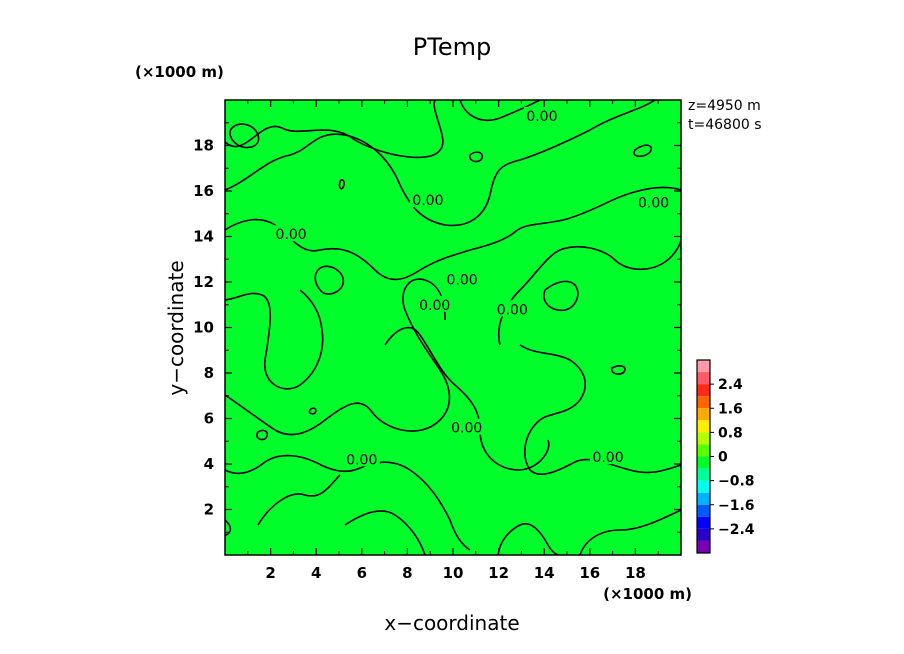 The image size is (904, 654). I want to click on colorbar: 2.4 1.6 0.8 0 −0.8 −1.6 −2.4, so click(725, 456).